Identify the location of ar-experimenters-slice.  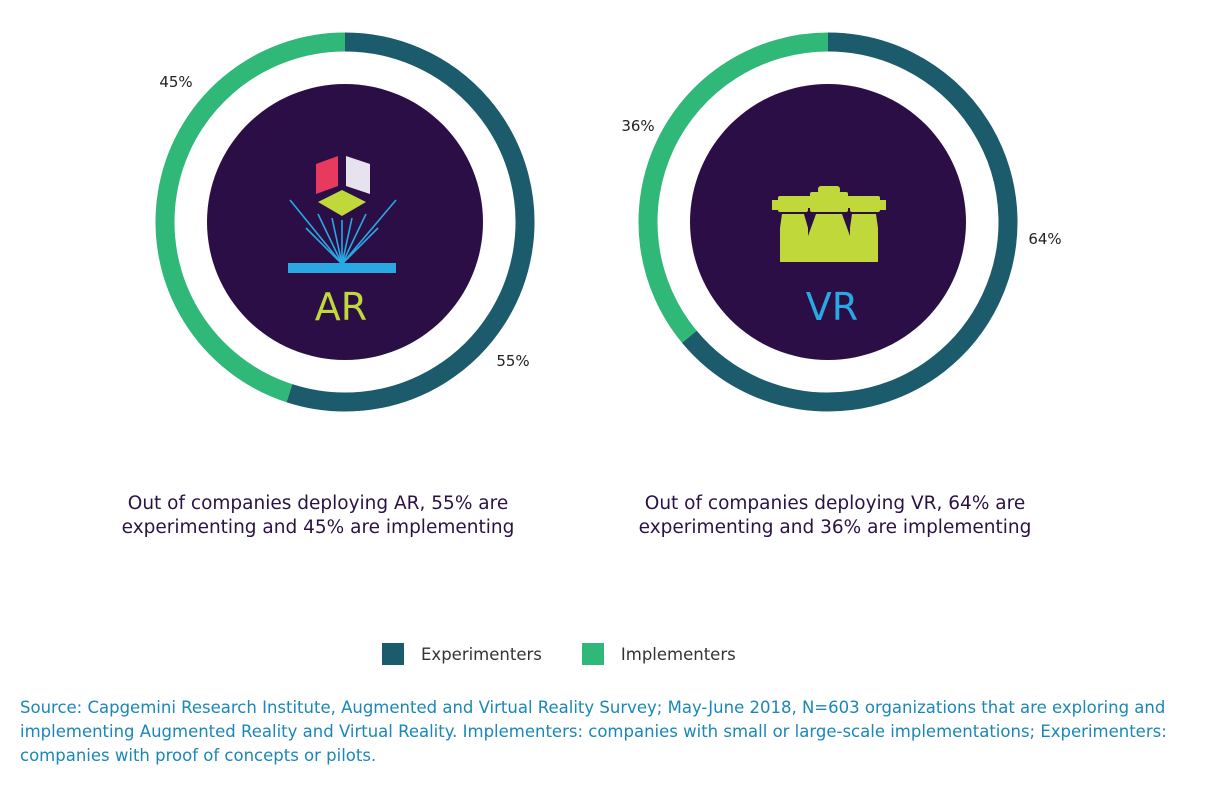
(410, 222).